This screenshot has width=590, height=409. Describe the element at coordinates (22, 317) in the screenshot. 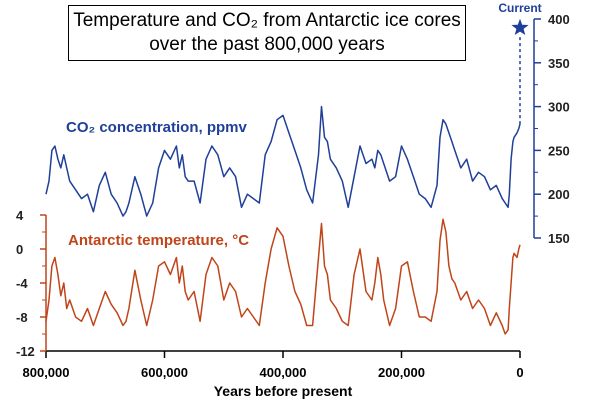

I see `temp-tick-label: -8` at that location.